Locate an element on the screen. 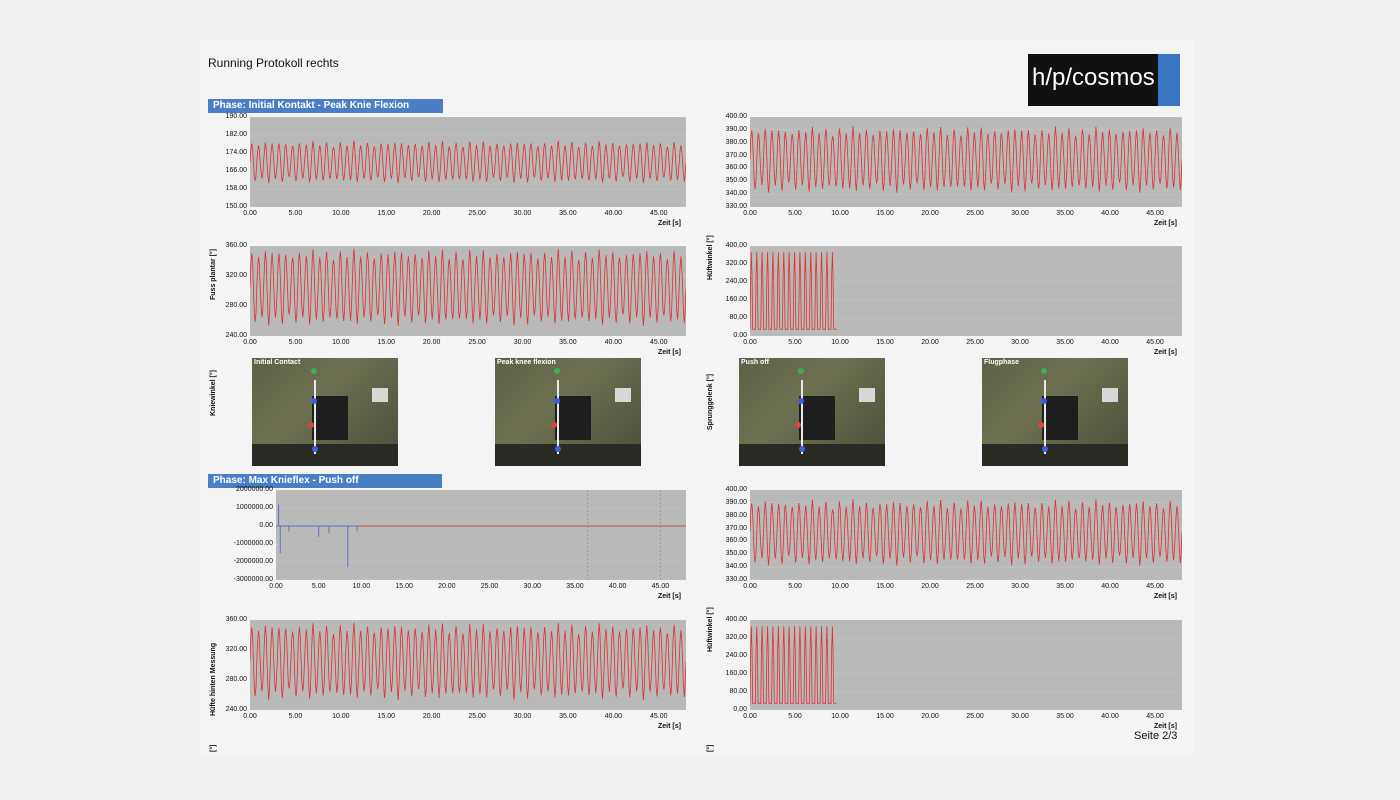 Image resolution: width=1400 pixels, height=800 pixels. brand-logo: h/p/cosmos is located at coordinates (1104, 80).